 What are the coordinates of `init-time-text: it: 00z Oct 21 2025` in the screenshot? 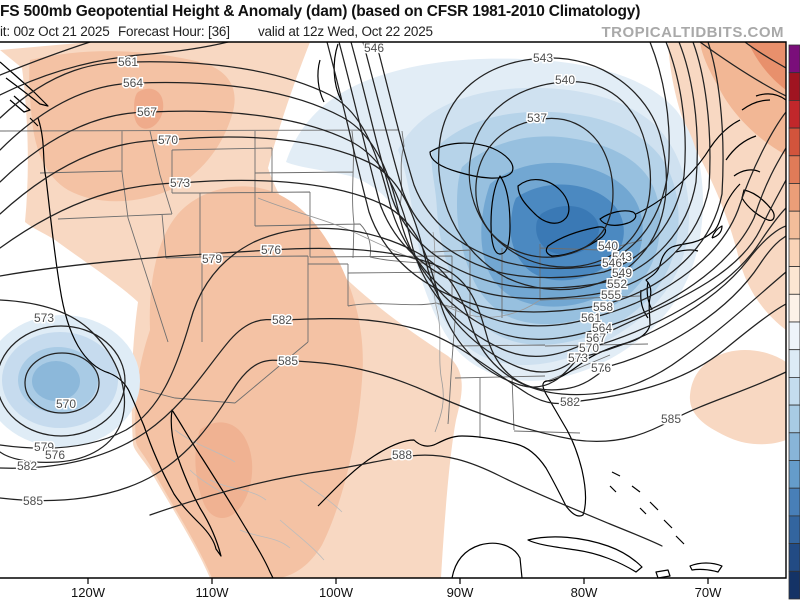 It's located at (55, 31).